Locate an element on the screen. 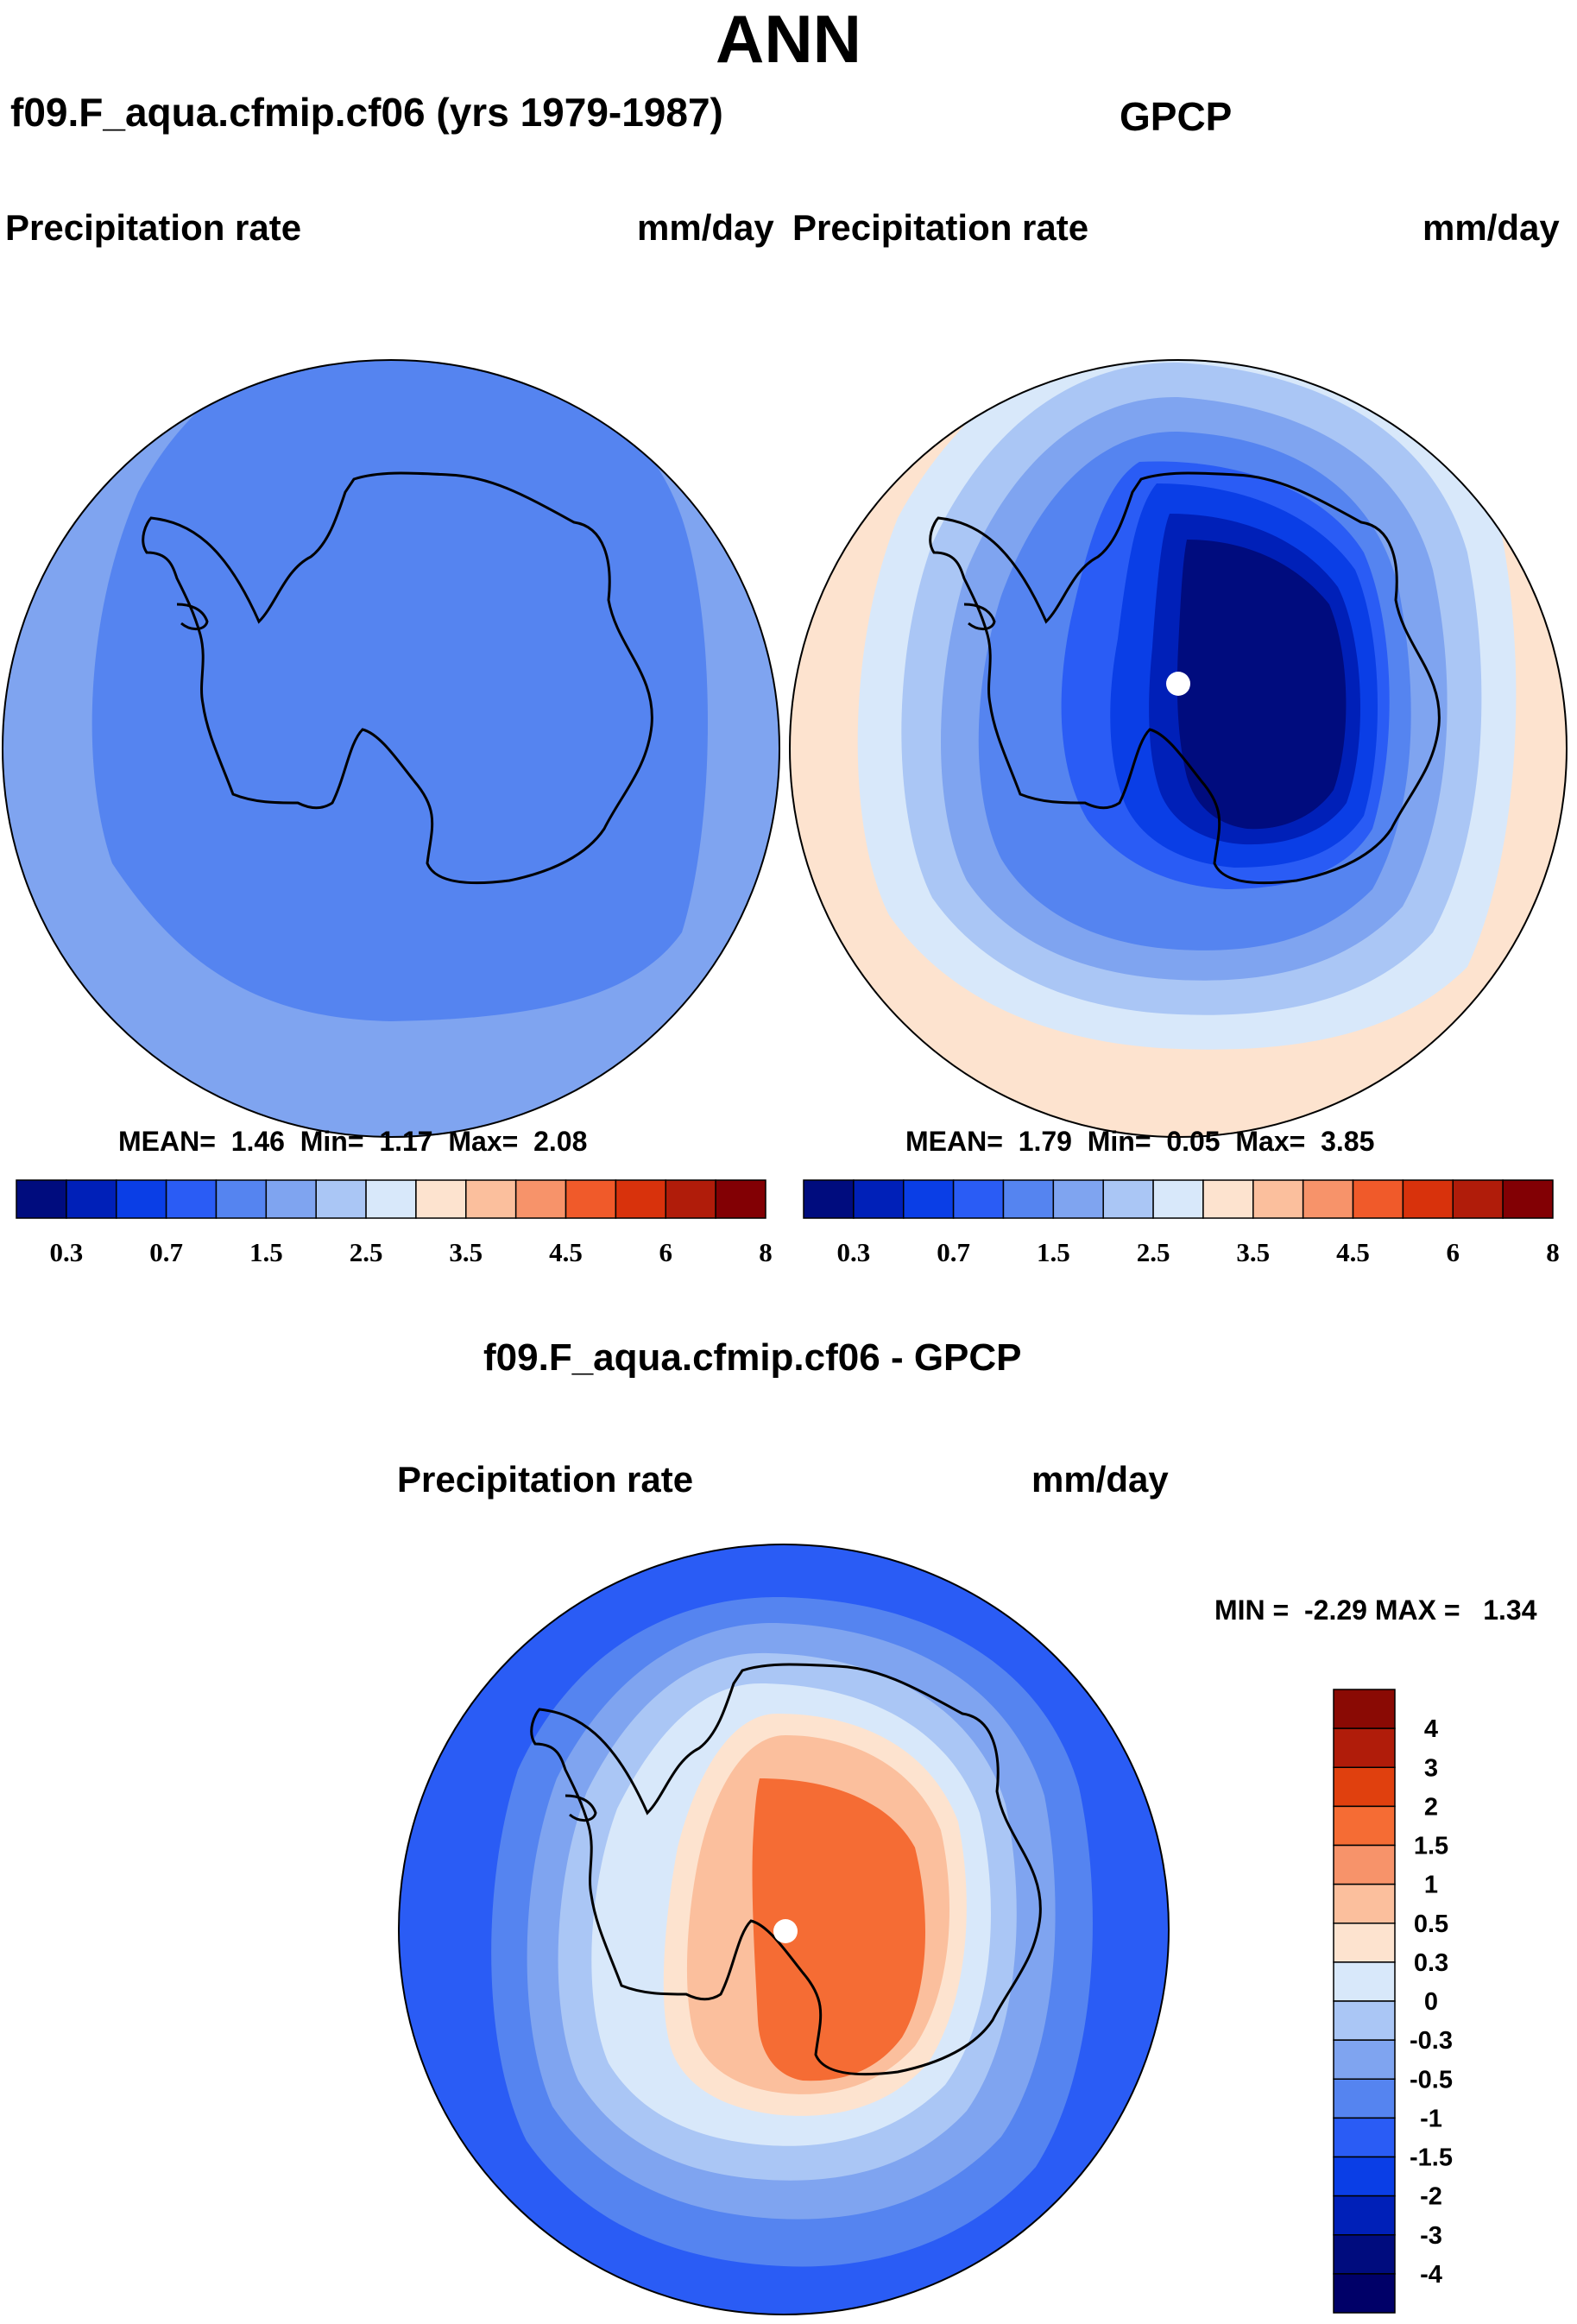  figure-title: ANN is located at coordinates (788, 39).